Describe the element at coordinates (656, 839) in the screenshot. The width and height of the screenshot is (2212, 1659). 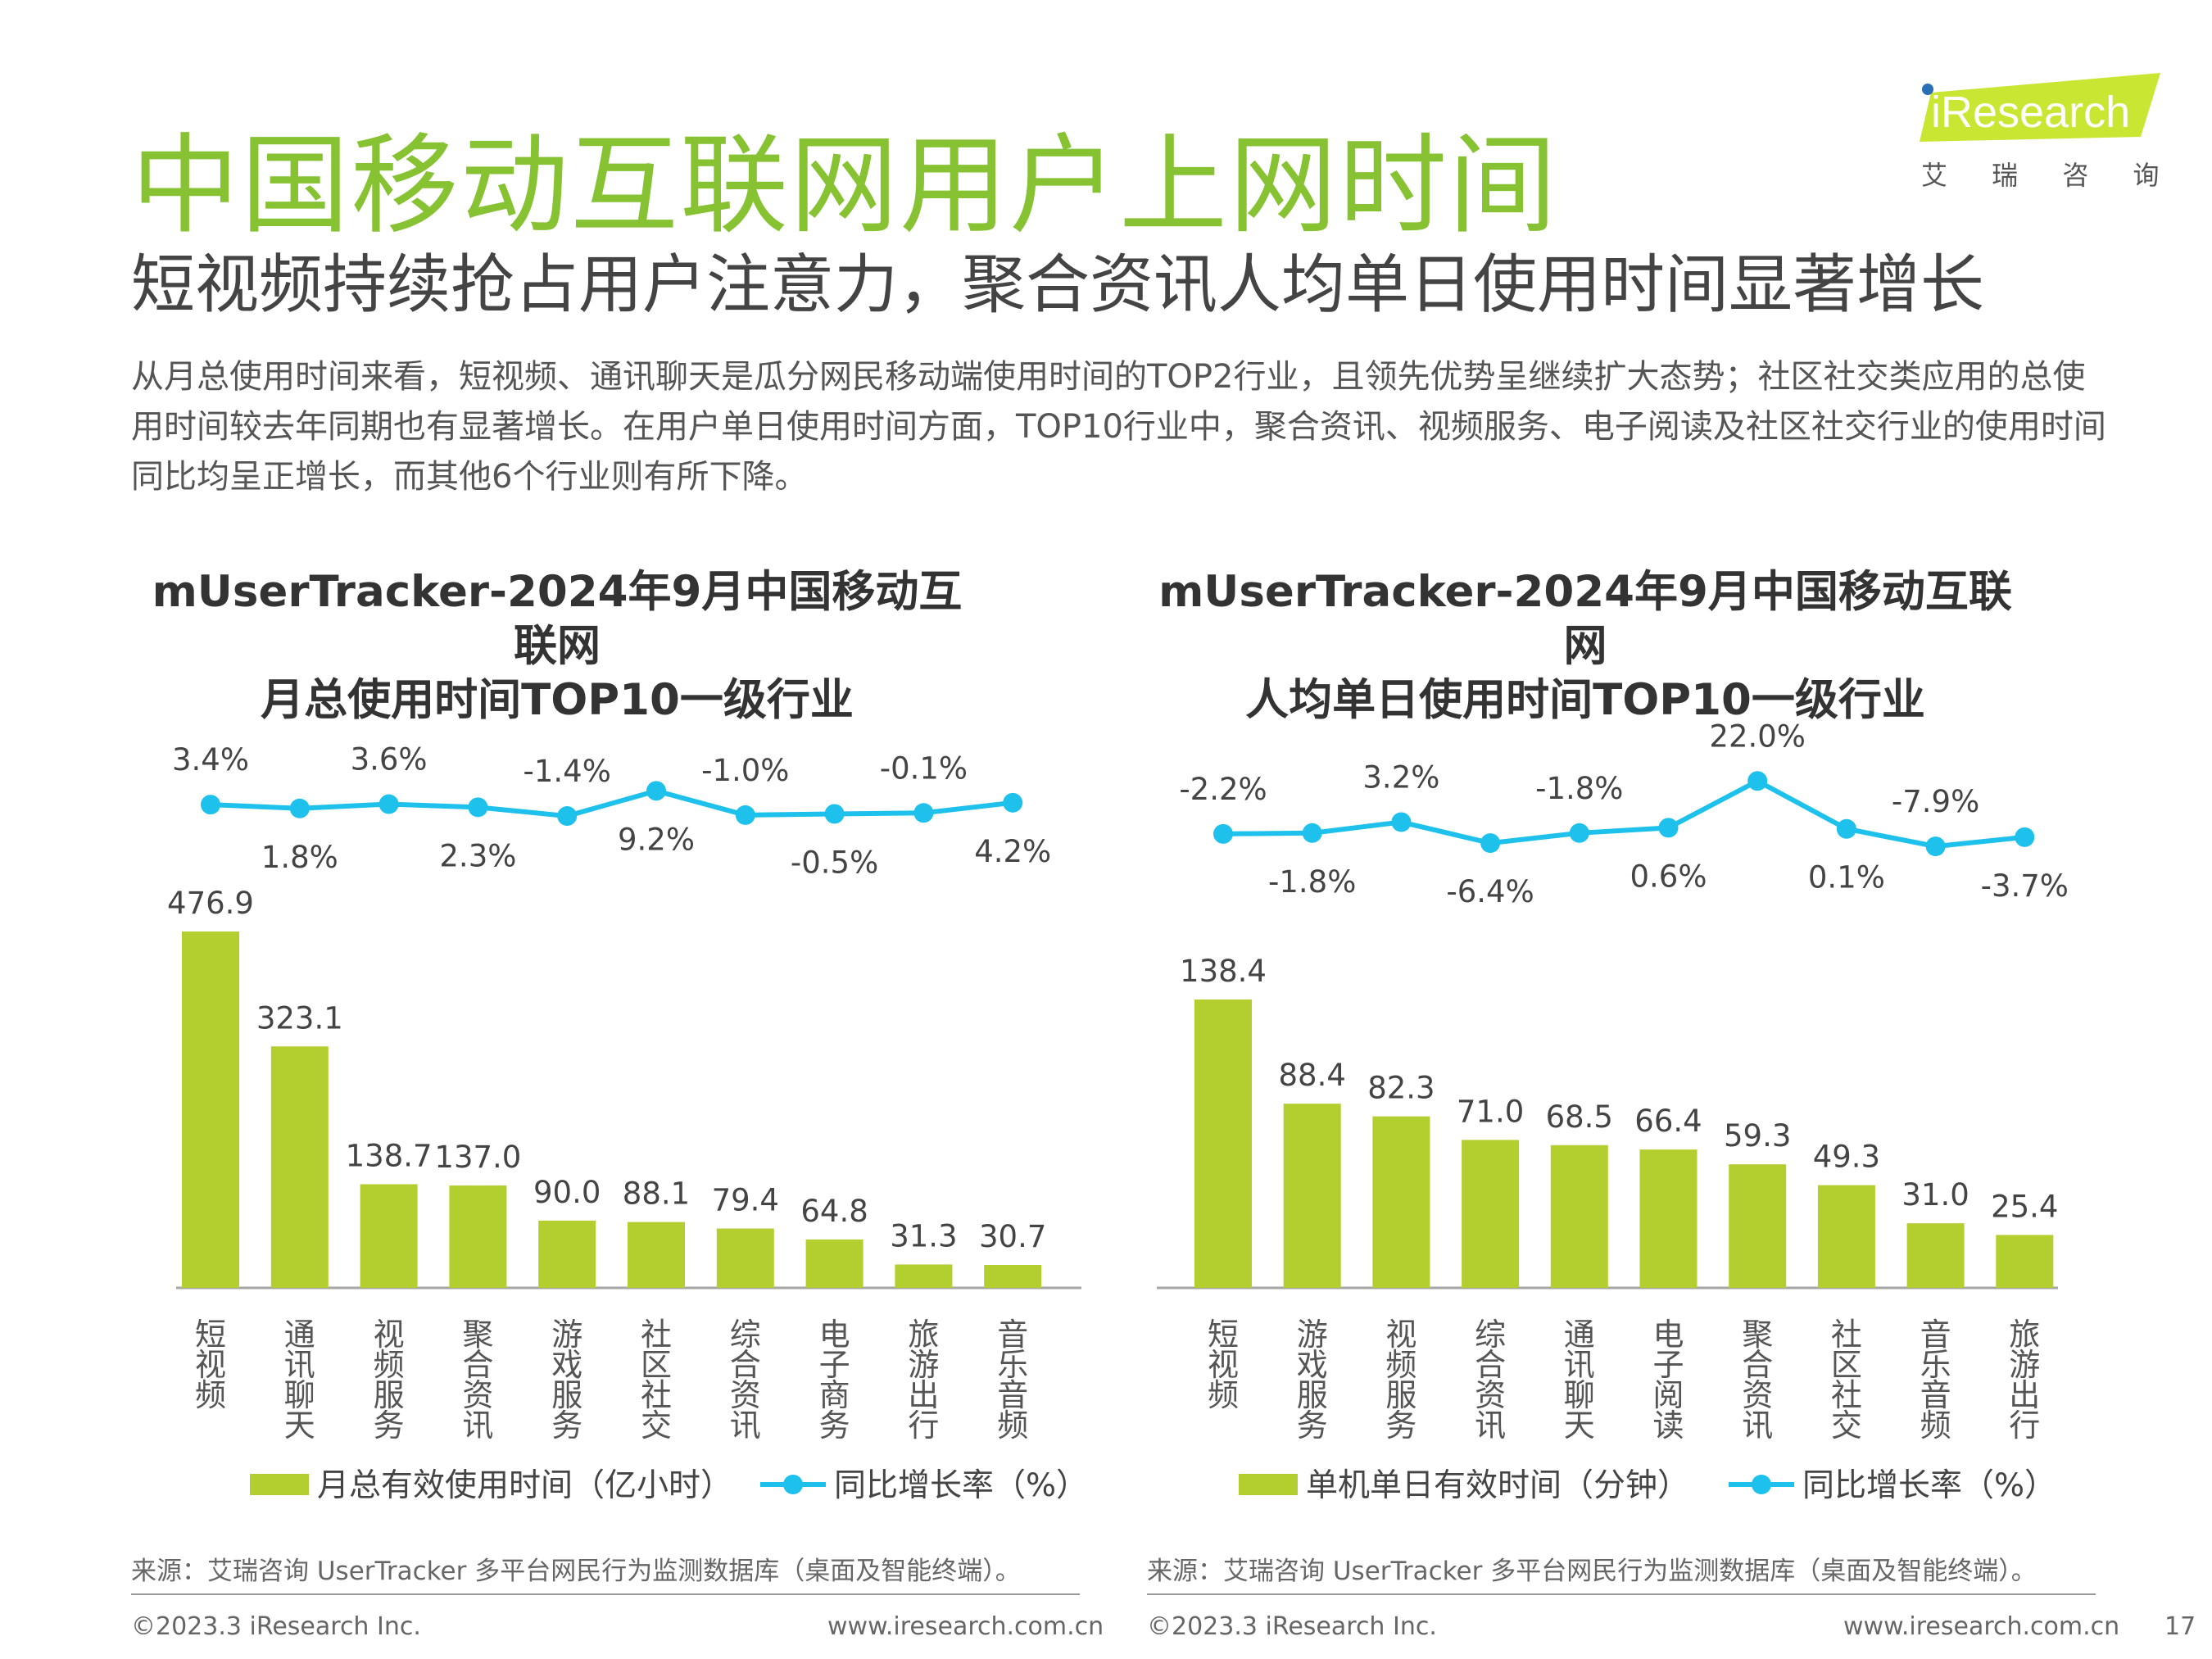
I see `line-label-5: 9.2%` at that location.